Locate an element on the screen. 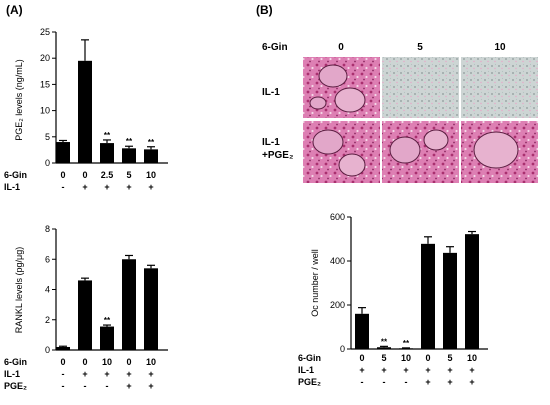 The height and width of the screenshot is (405, 550). y-axis-label: Oc number / well is located at coordinates (315, 283).